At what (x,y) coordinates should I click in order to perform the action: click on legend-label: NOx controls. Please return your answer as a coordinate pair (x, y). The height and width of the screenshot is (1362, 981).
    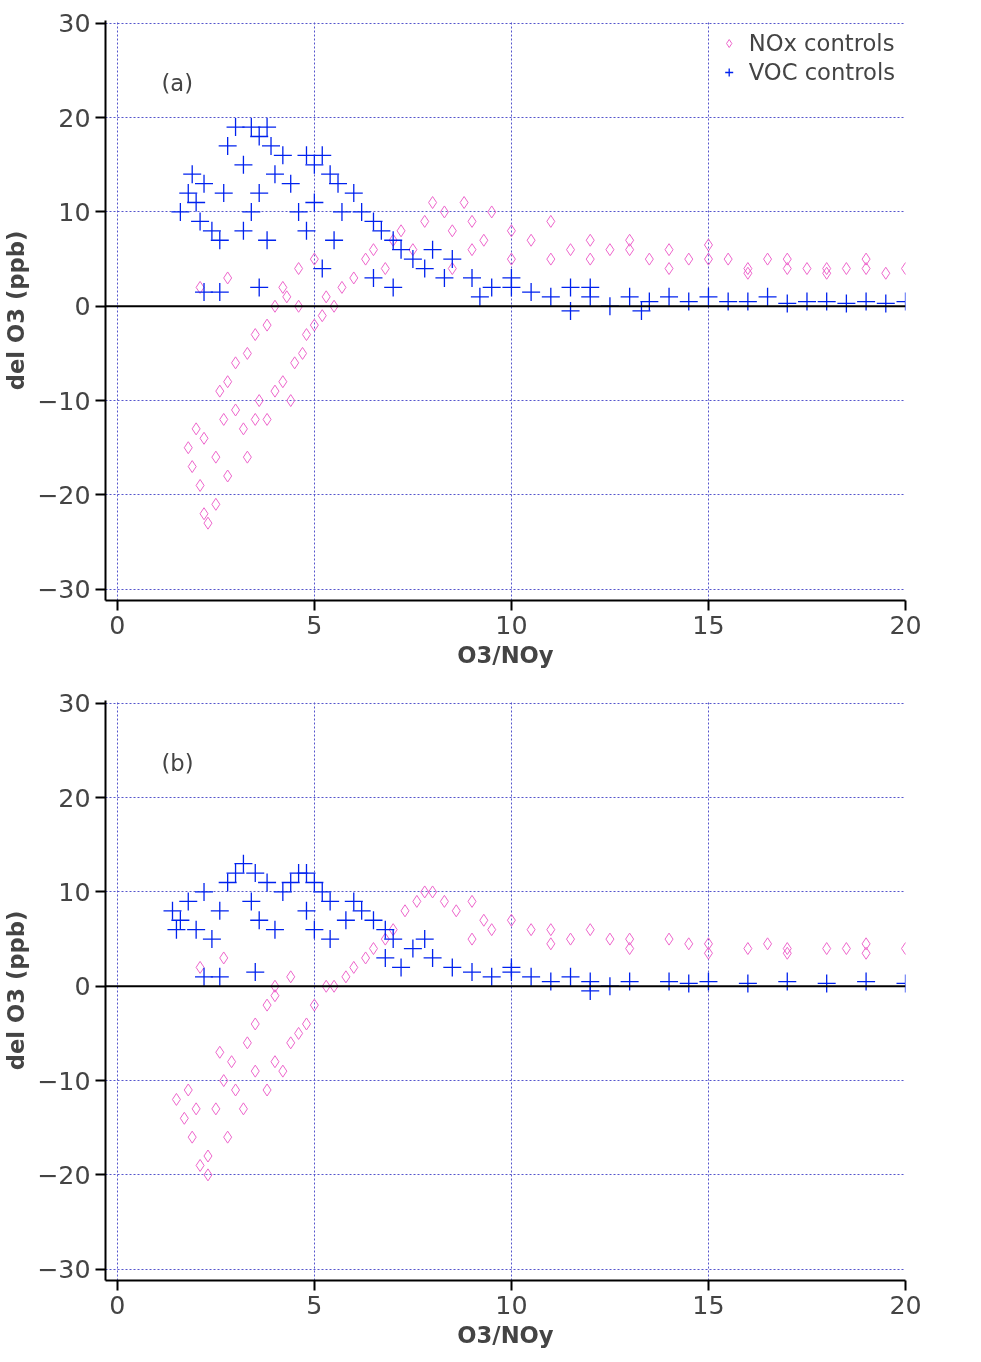
    Looking at the image, I should click on (821, 43).